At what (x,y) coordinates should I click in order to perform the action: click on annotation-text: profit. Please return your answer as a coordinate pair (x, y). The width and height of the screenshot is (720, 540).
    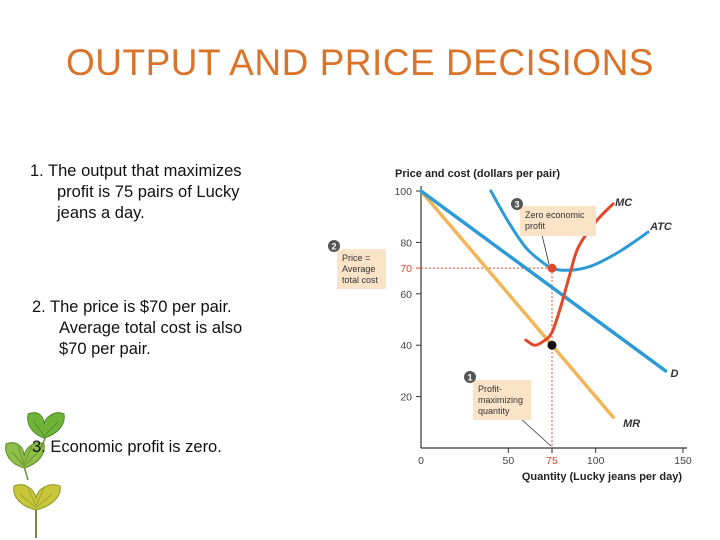
    Looking at the image, I should click on (535, 226).